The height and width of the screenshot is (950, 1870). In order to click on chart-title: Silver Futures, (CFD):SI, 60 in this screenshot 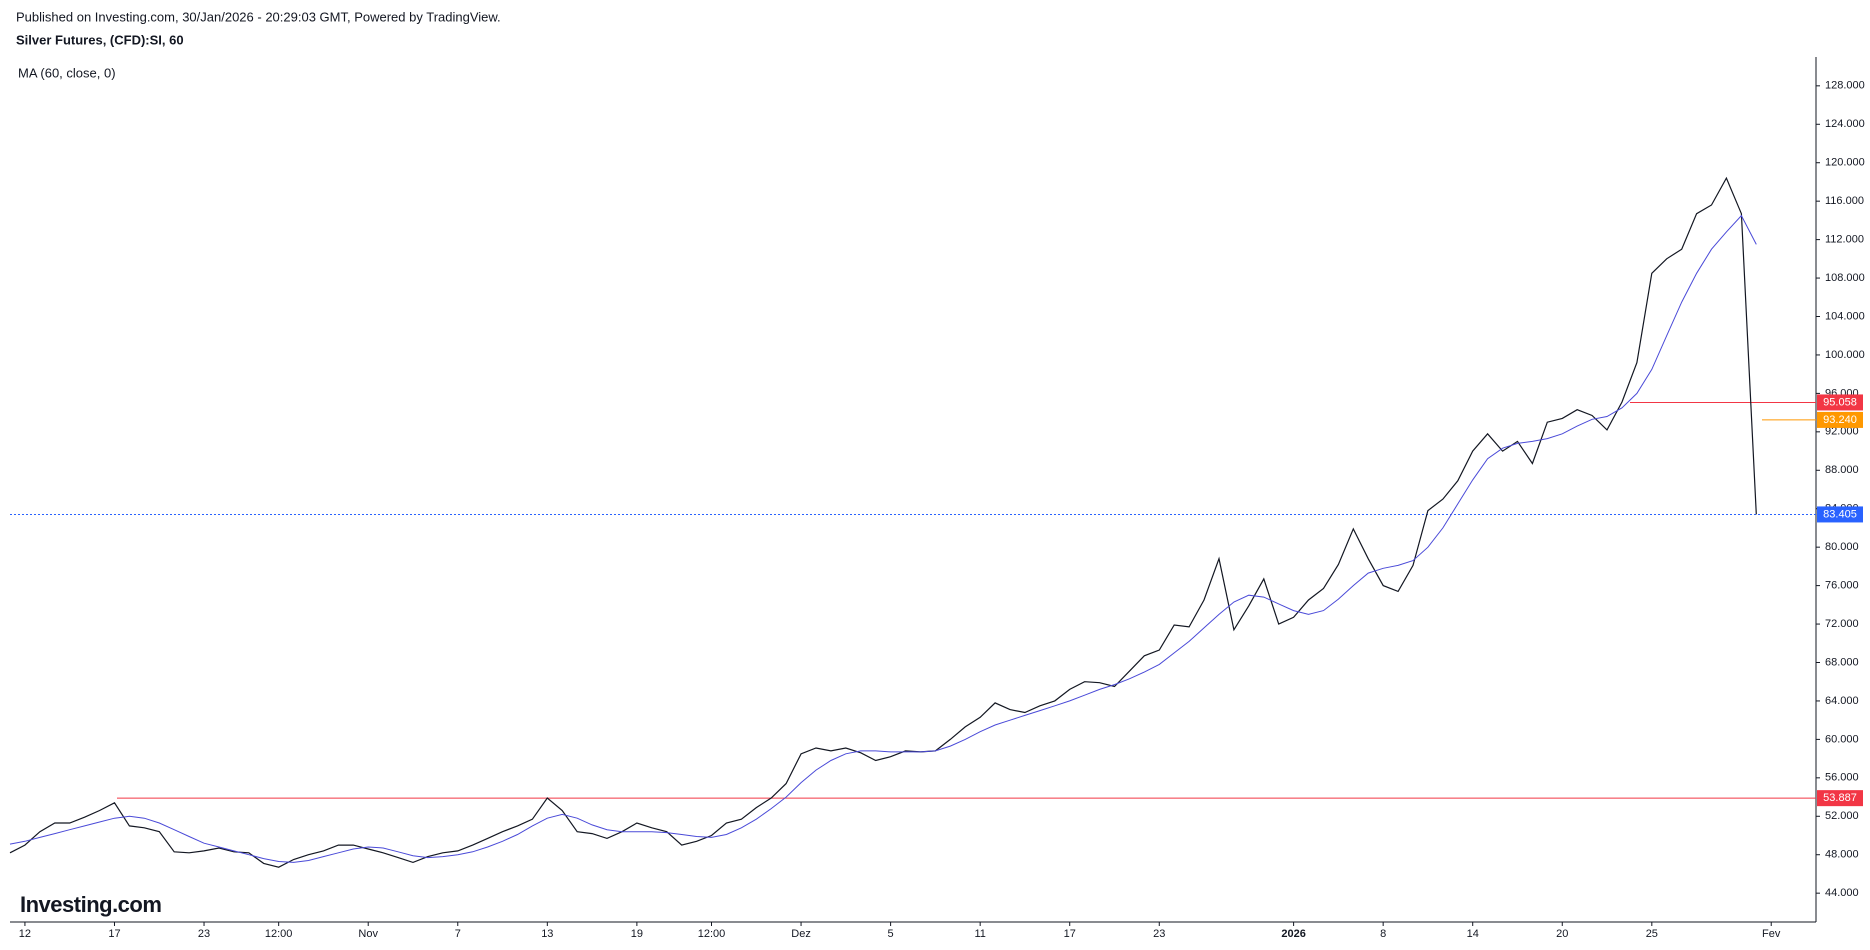, I will do `click(100, 39)`.